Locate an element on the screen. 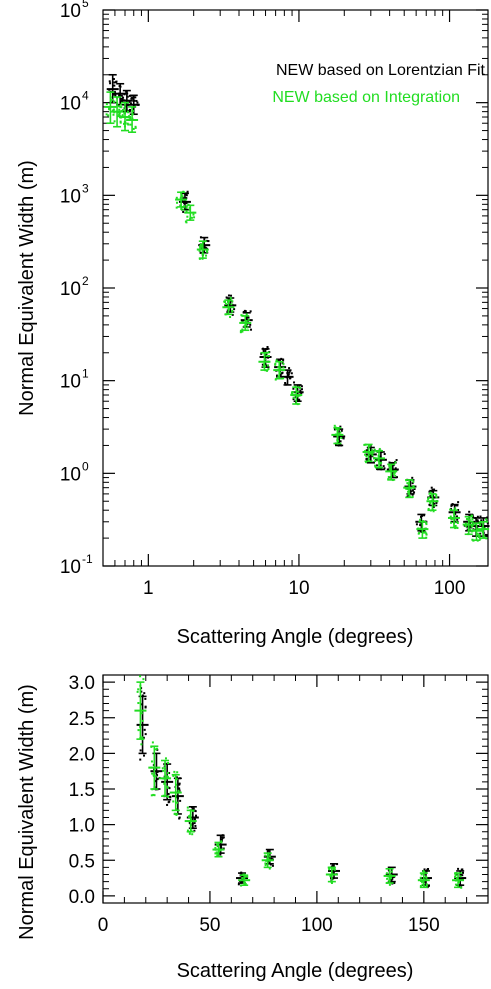 The height and width of the screenshot is (989, 491). bottom-y-tick-label: 1.0 is located at coordinates (82, 826).